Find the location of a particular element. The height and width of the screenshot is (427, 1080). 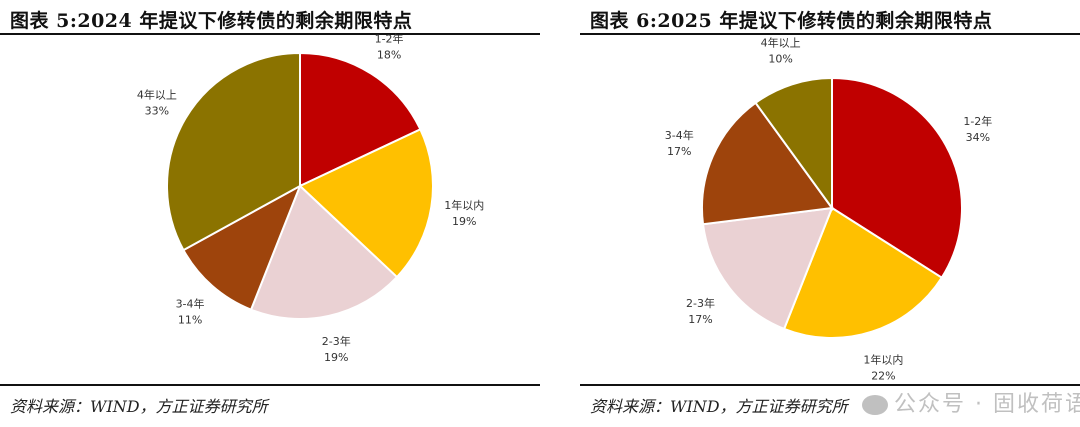

pie-slice-1-2年 is located at coordinates (360, 119).